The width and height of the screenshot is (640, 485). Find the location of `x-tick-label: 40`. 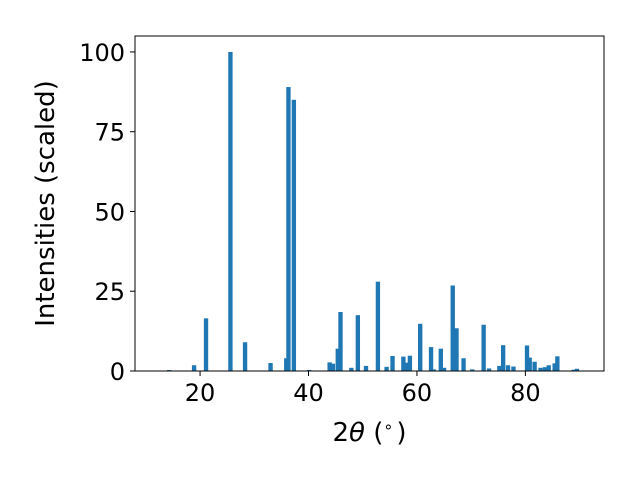

x-tick-label: 40 is located at coordinates (308, 393).